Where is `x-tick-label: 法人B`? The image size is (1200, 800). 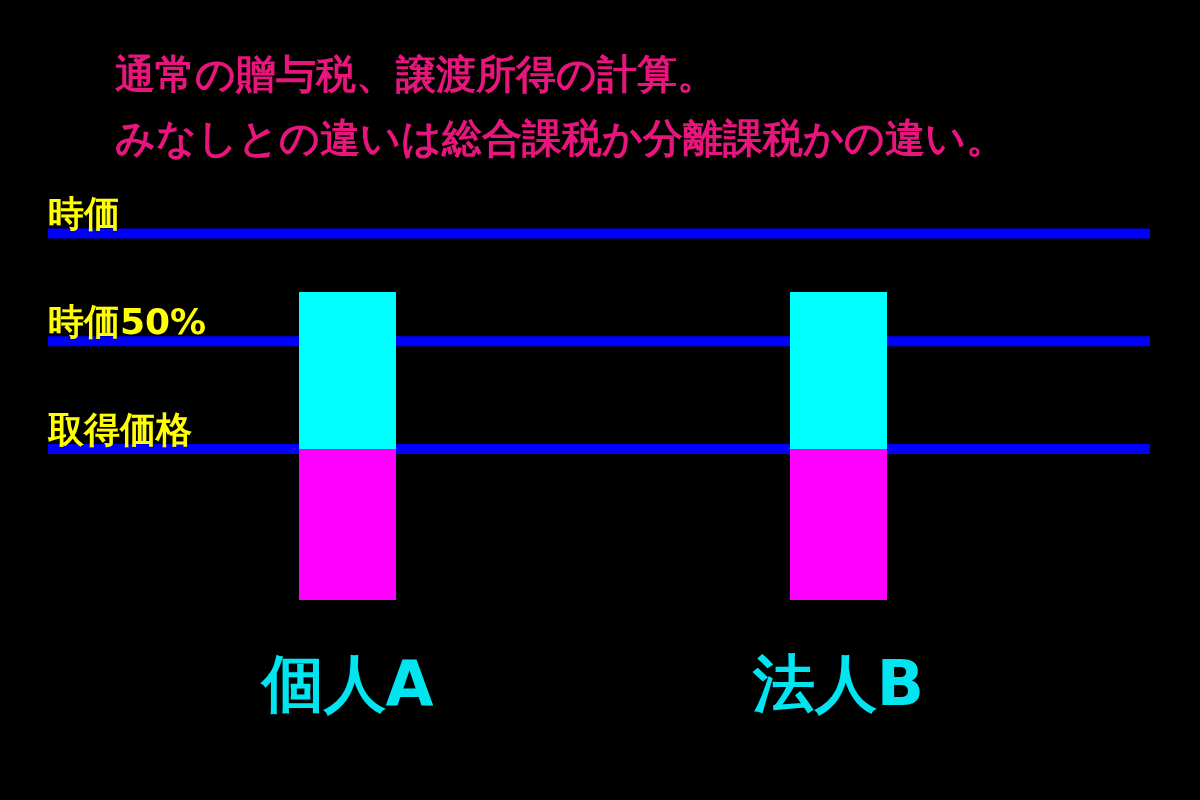
x-tick-label: 法人B is located at coordinates (838, 683).